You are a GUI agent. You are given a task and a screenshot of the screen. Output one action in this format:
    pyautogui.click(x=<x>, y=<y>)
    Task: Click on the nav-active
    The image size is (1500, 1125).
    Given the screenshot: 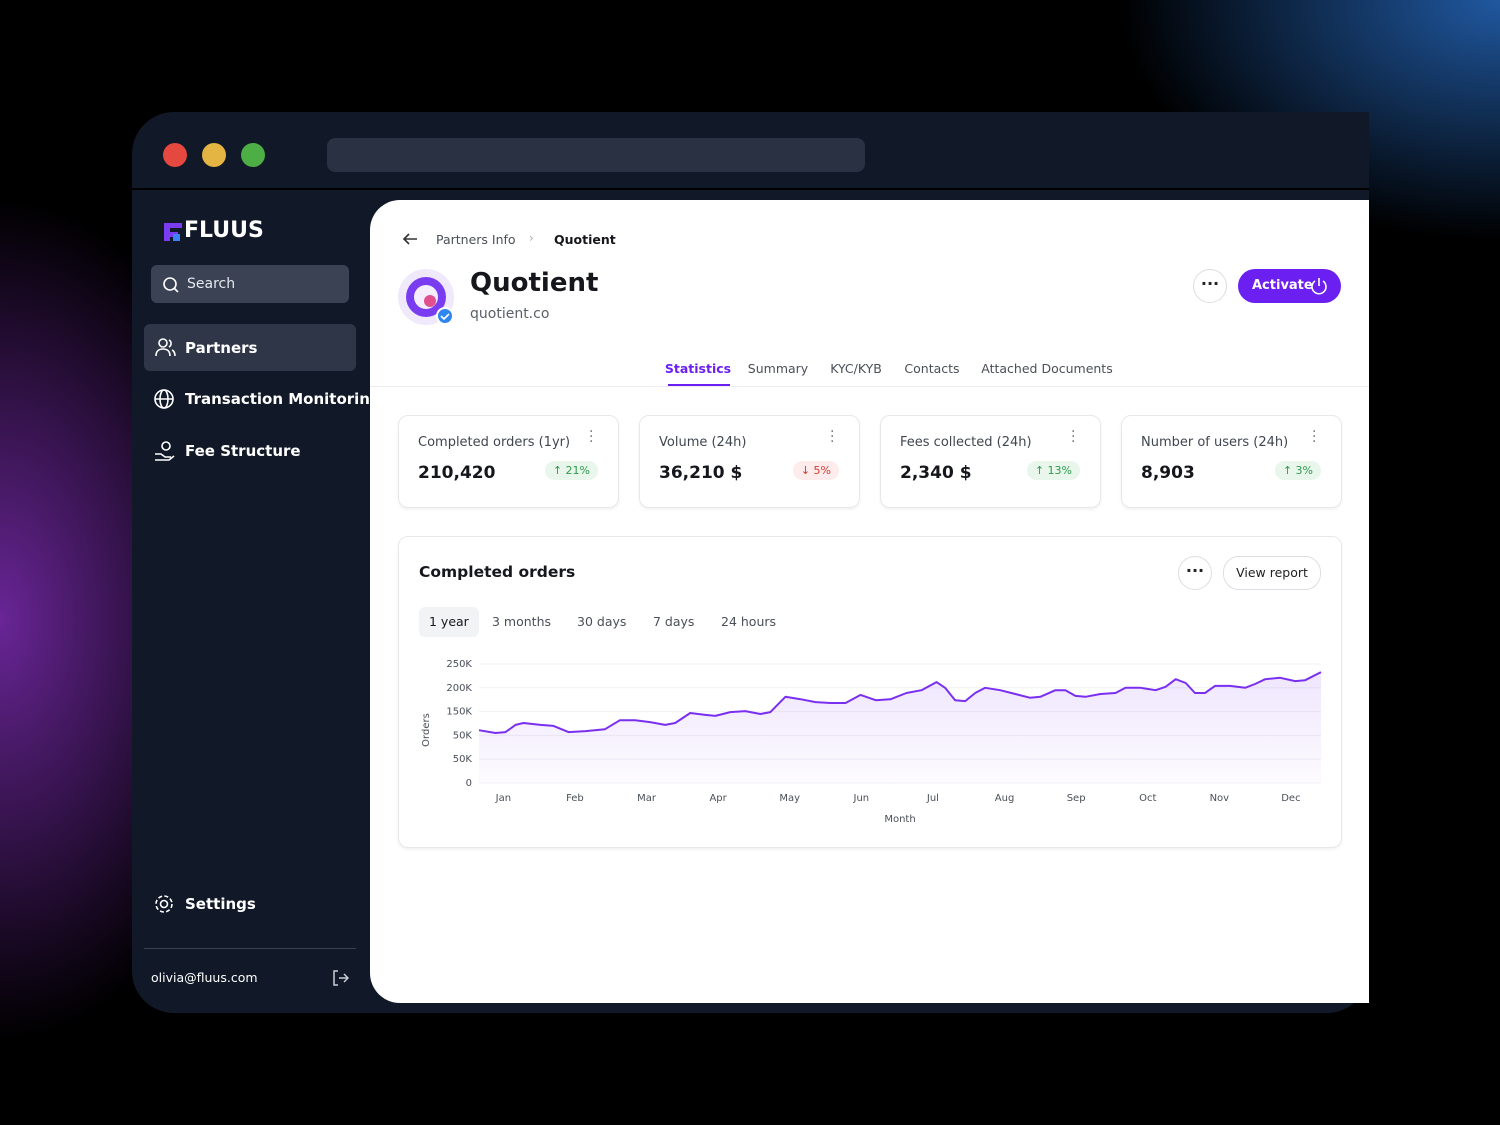 What is the action you would take?
    pyautogui.click(x=250, y=347)
    